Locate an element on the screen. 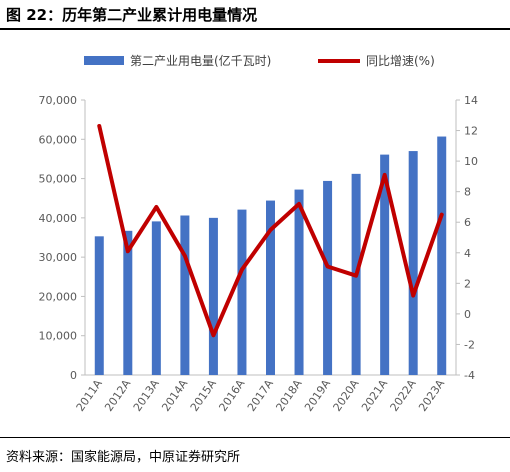 The width and height of the screenshot is (510, 472). figure-title: 图 22：历年第二产业累计用电量情况 is located at coordinates (132, 15).